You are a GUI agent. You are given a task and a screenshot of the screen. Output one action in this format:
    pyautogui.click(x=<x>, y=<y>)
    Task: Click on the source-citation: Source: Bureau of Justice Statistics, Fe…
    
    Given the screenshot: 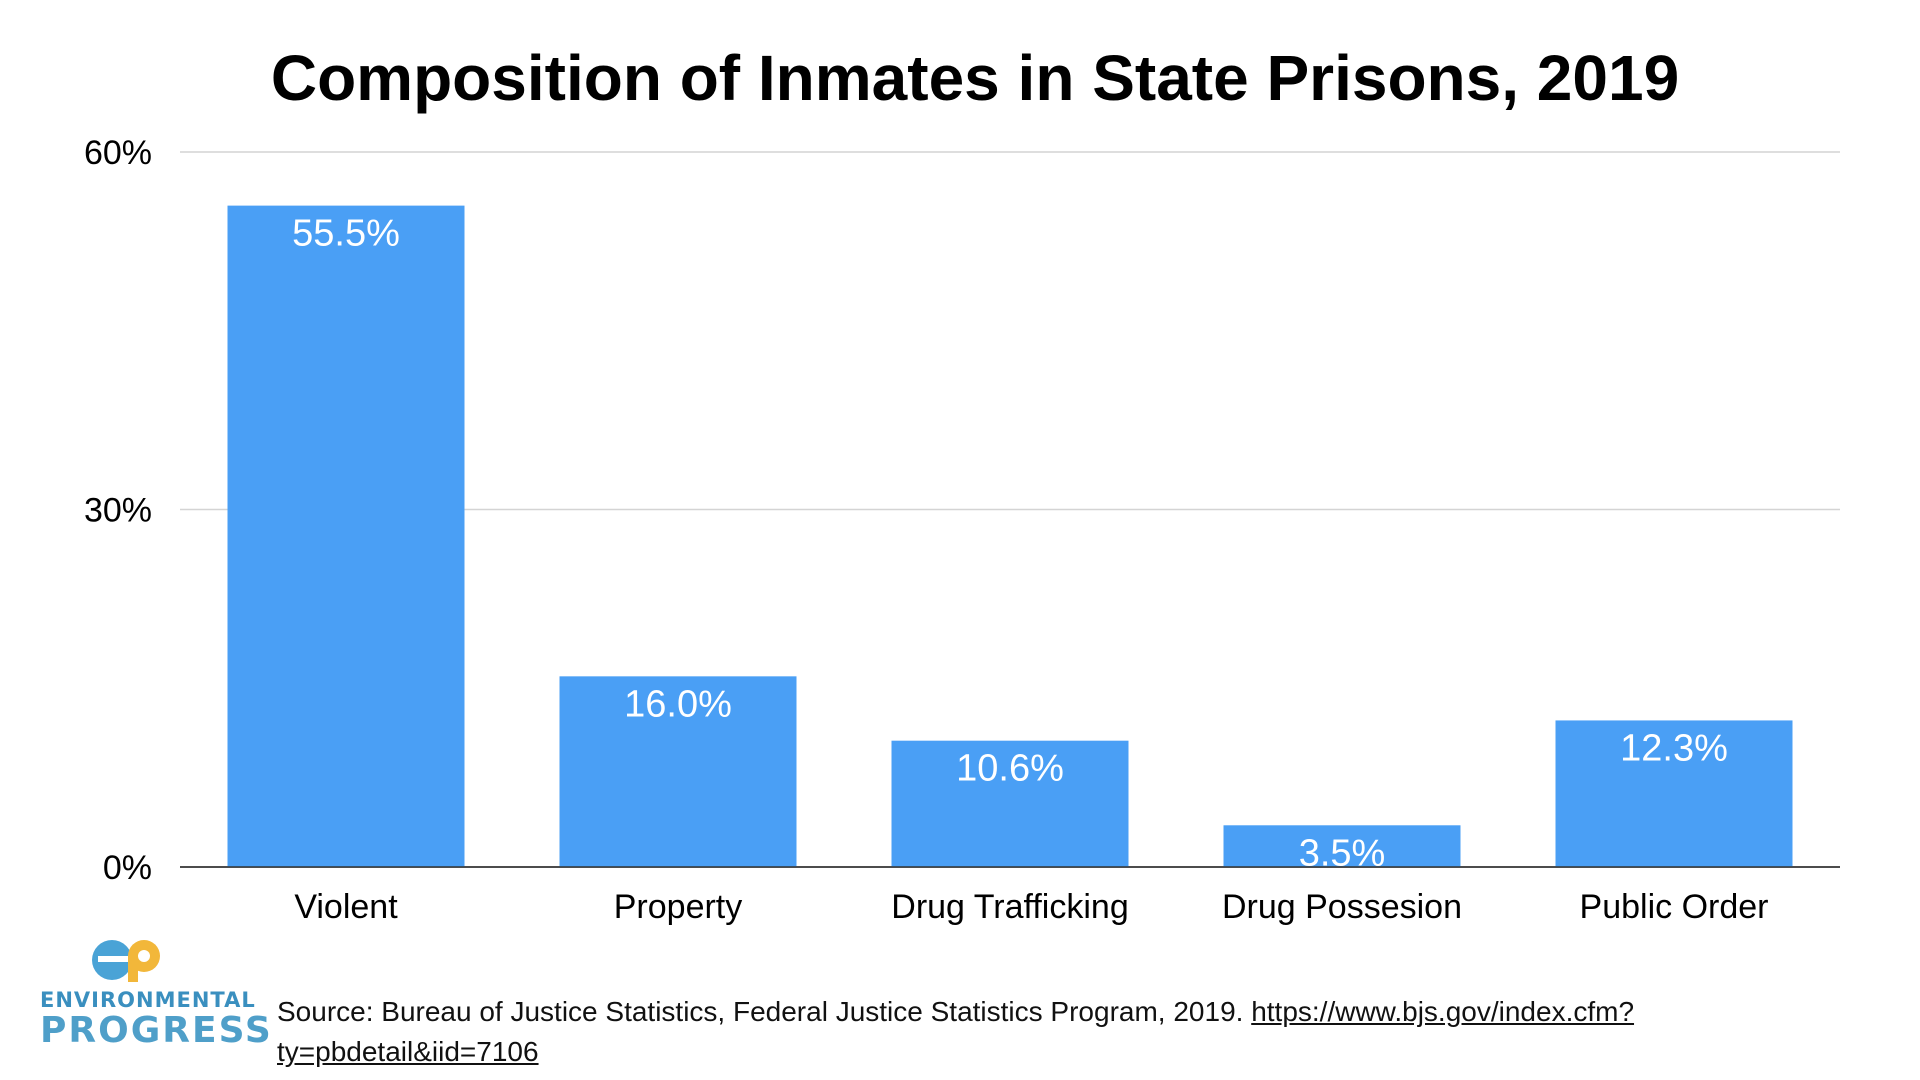 What is the action you would take?
    pyautogui.click(x=1002, y=1032)
    